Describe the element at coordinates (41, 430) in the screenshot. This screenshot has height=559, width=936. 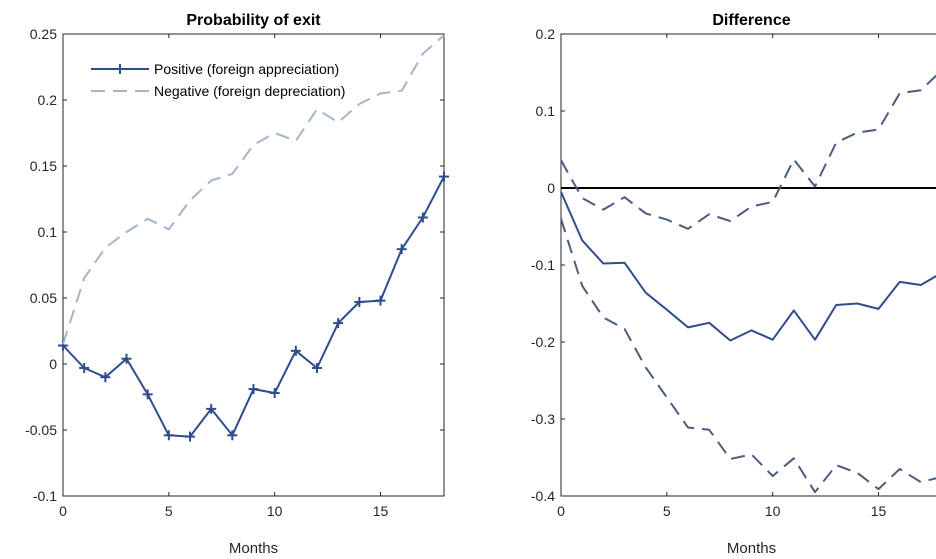
I see `y-tick-label: -0.05` at that location.